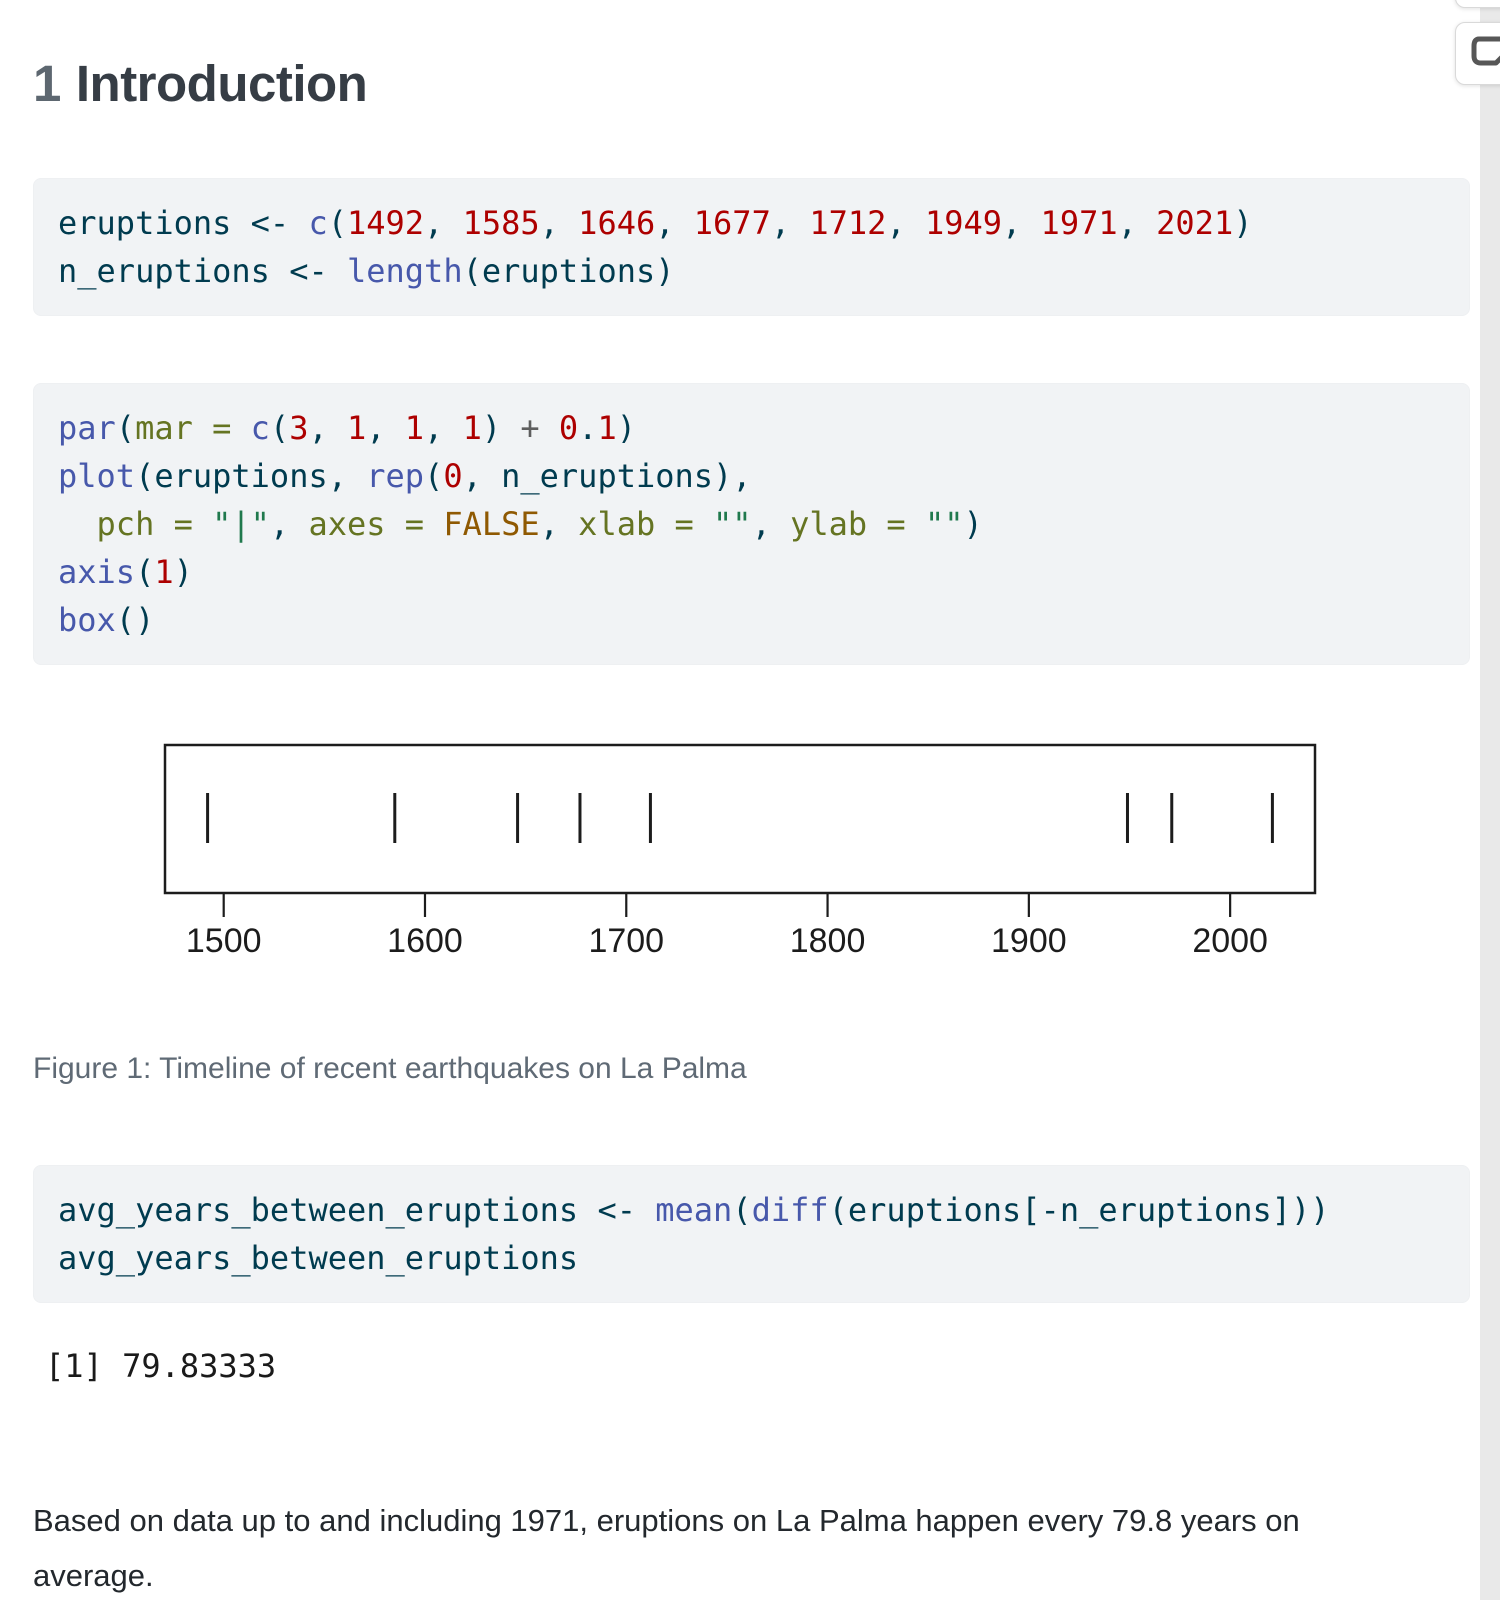 This screenshot has height=1600, width=1500. I want to click on code-line: avg_years_between_eruptions, so click(318, 1258).